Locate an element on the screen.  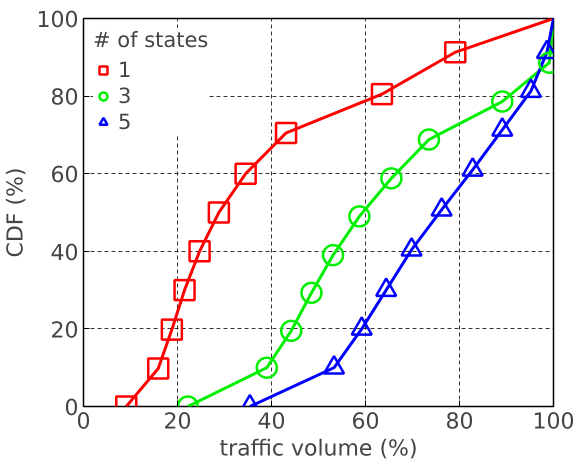
legend-title: # of states is located at coordinates (150, 40).